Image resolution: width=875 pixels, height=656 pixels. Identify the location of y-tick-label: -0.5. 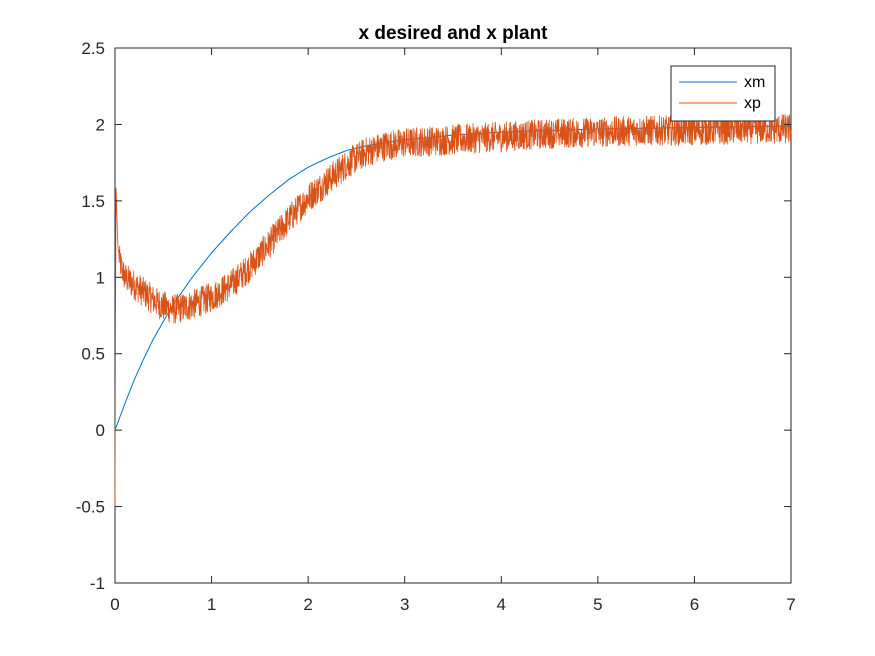
(90, 507).